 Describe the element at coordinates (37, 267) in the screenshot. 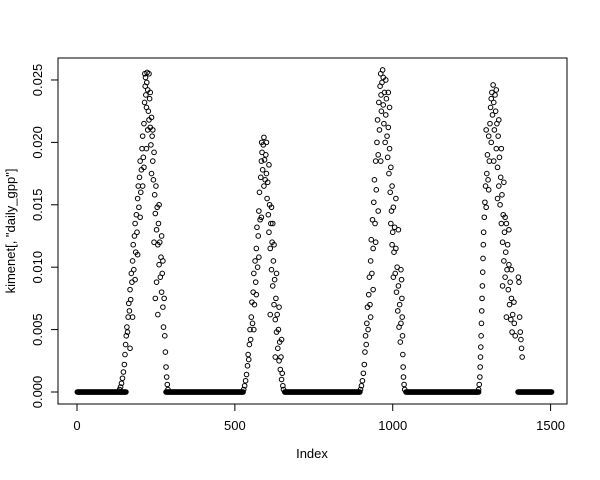

I see `y-tick-label: 0.010` at that location.